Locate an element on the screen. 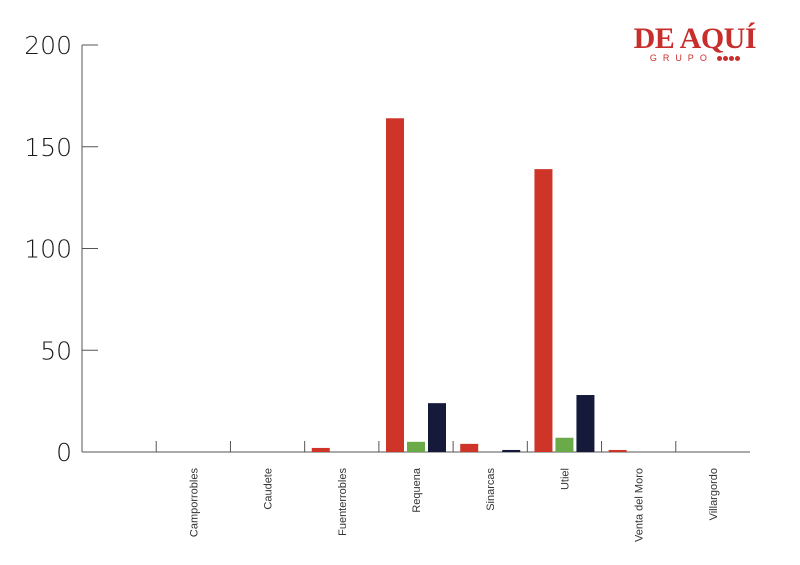  logo-subtitle-row: GRUPO is located at coordinates (695, 58).